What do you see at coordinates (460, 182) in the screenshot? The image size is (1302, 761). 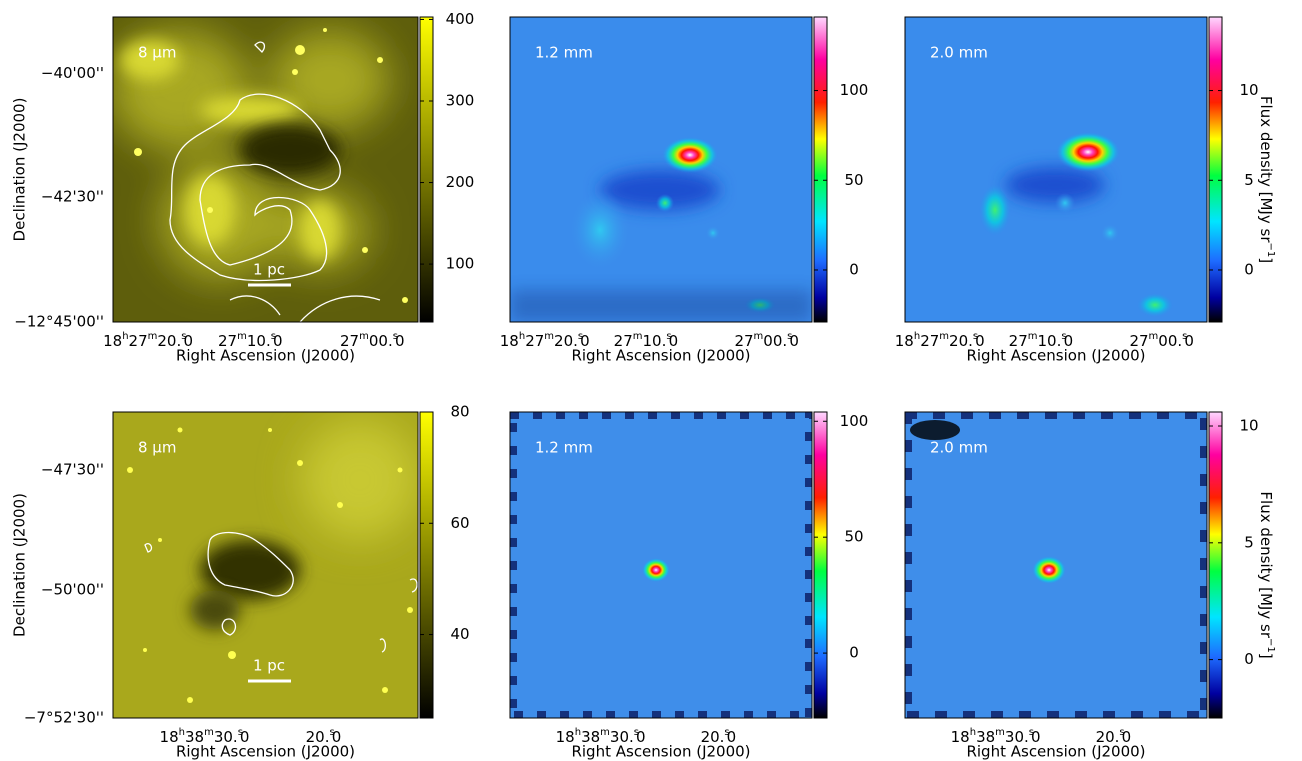 I see `colorbar-tick-label: 200` at bounding box center [460, 182].